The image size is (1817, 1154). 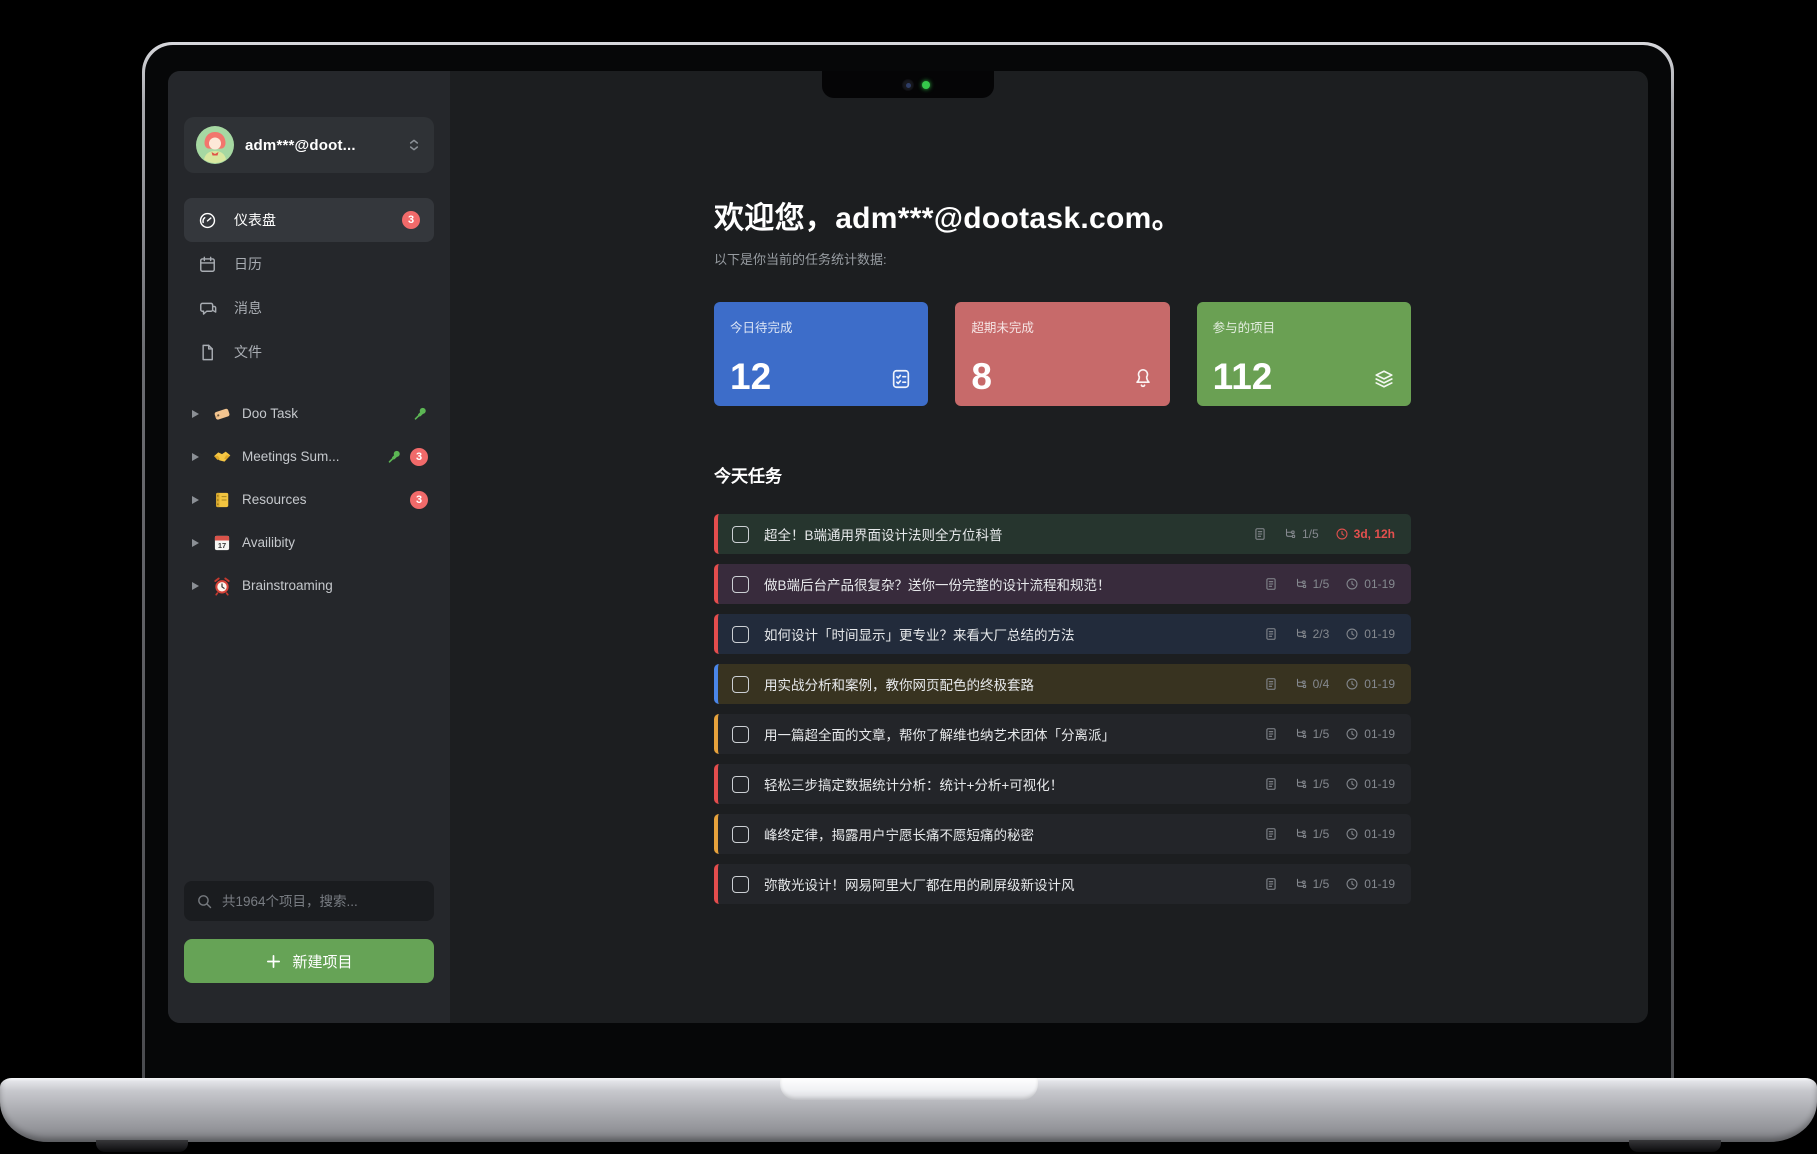 What do you see at coordinates (322, 901) in the screenshot?
I see `search-input` at bounding box center [322, 901].